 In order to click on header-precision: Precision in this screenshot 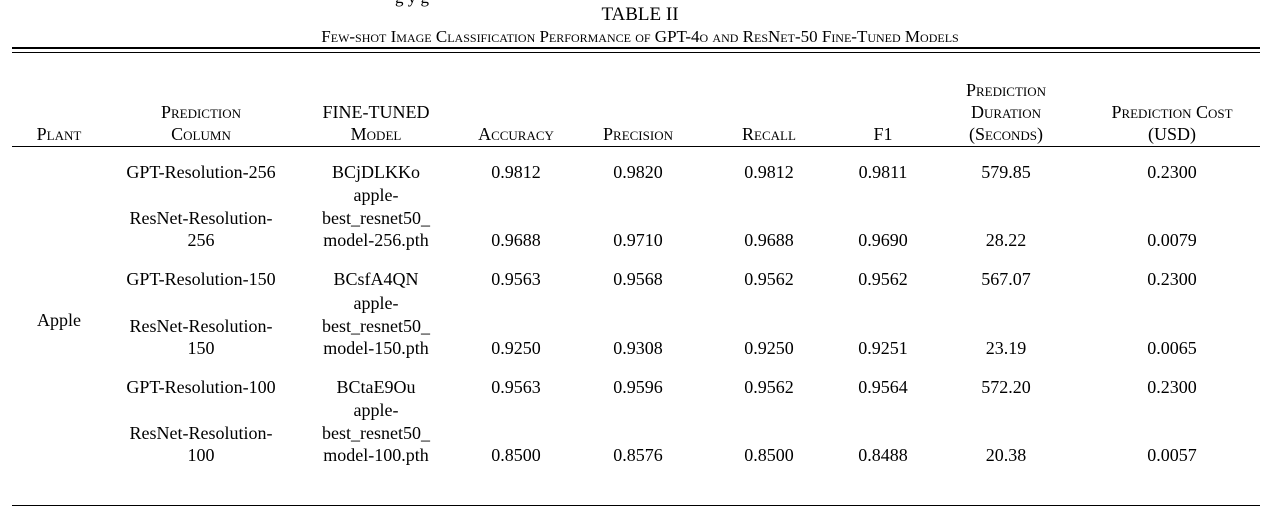, I will do `click(638, 134)`.